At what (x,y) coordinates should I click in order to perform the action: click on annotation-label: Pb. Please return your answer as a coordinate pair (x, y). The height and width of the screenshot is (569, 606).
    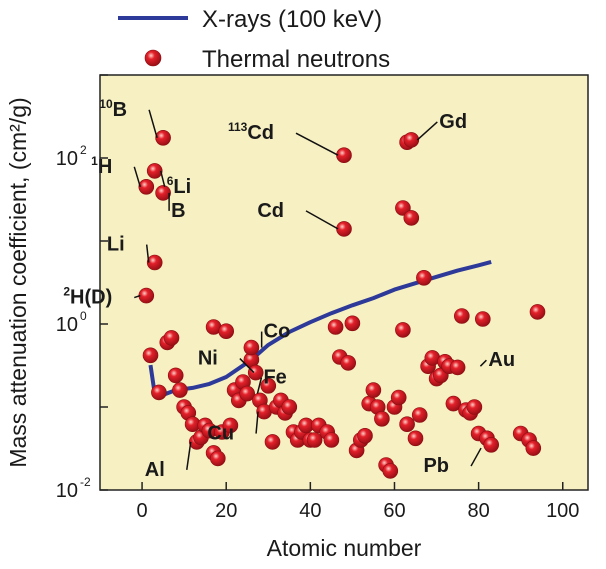
    Looking at the image, I should click on (436, 466).